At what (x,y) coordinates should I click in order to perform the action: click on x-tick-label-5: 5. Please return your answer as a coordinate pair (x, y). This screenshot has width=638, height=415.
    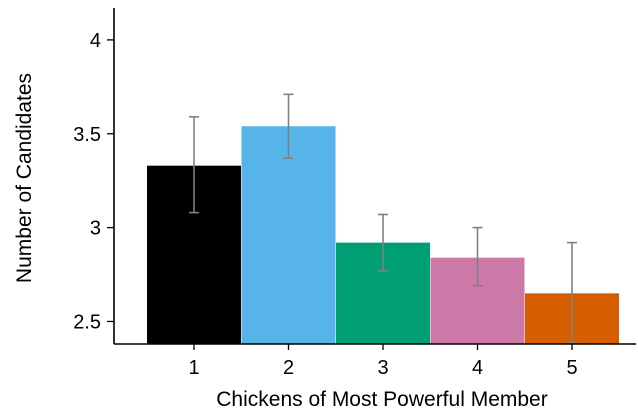
    Looking at the image, I should click on (571, 368).